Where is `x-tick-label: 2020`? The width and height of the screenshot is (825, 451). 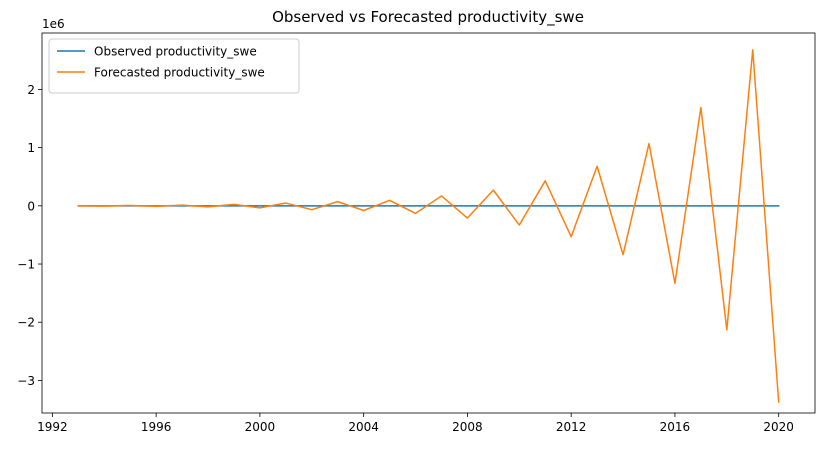
x-tick-label: 2020 is located at coordinates (778, 427).